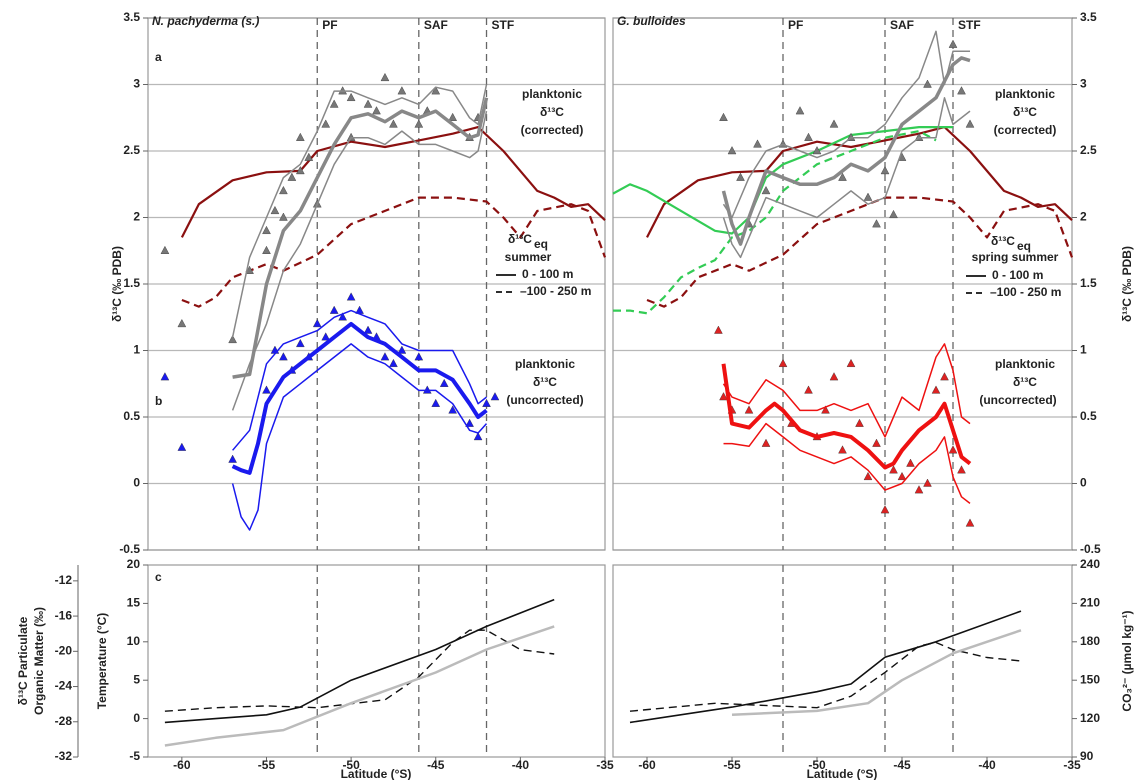 Image resolution: width=1142 pixels, height=780 pixels. I want to click on annotation: δ¹³C, so click(545, 382).